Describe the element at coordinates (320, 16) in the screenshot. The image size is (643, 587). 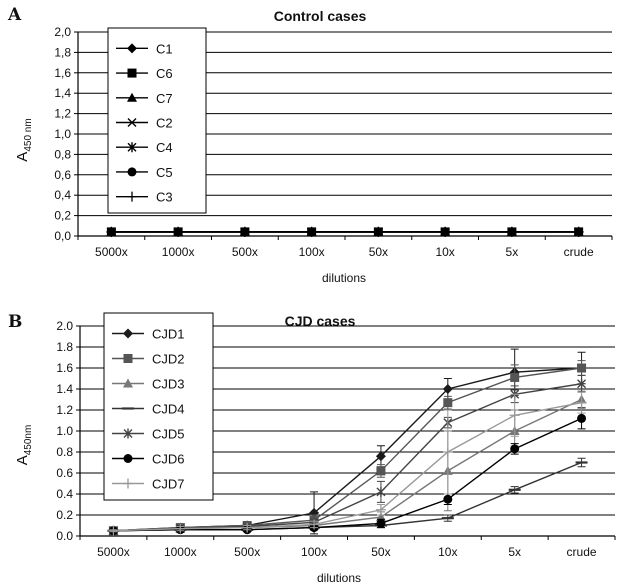
I see `panel-a-title: Control cases` at that location.